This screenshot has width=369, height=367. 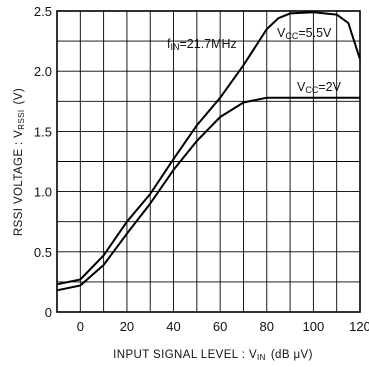 I want to click on y-axis-title: RSSI VOLTAGE : VRSSI(V), so click(x=19, y=162).